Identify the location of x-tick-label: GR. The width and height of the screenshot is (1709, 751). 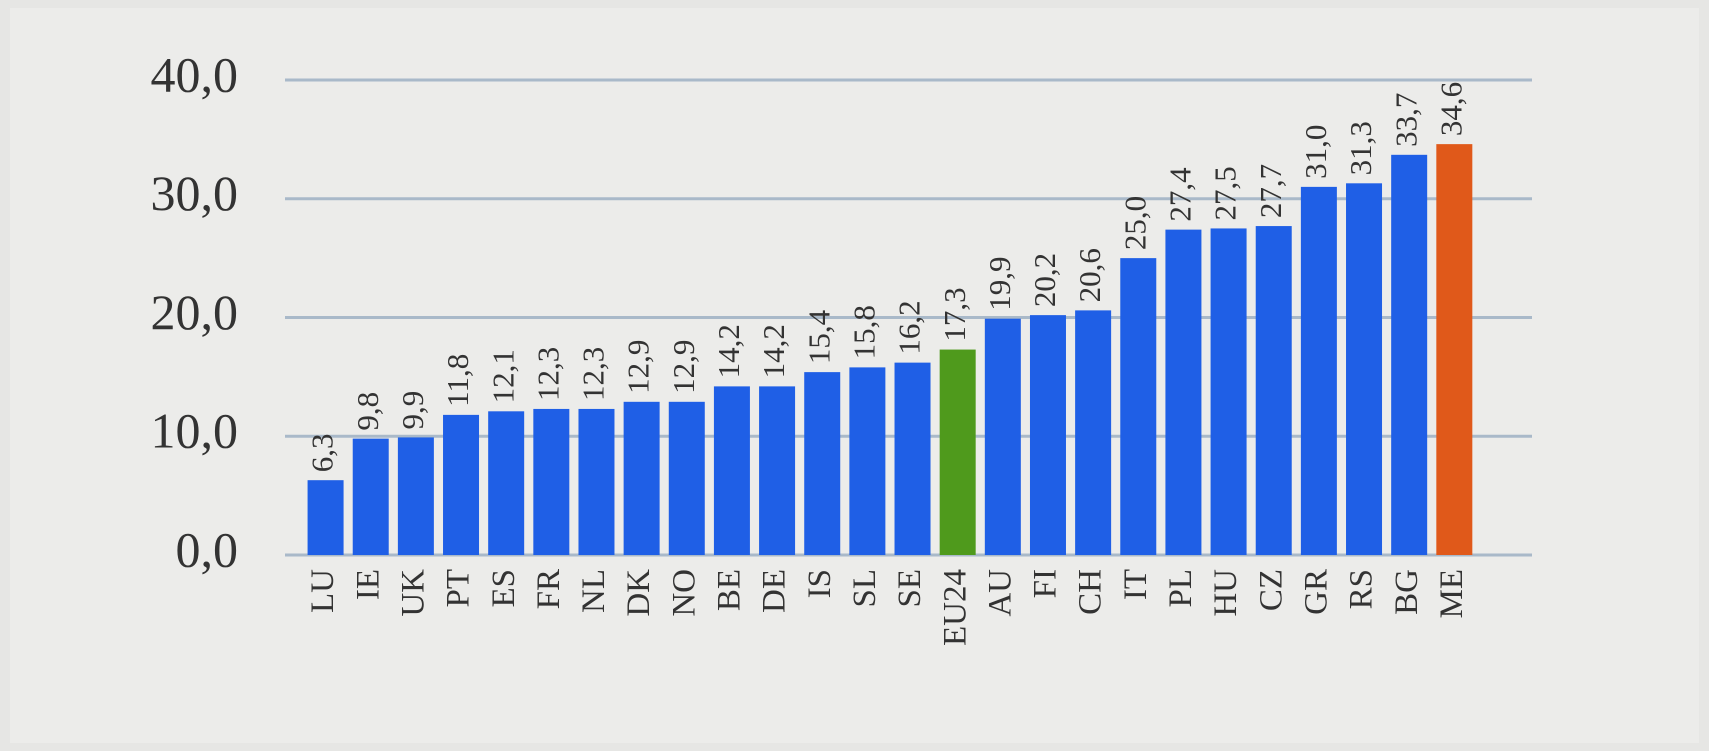
(1316, 592).